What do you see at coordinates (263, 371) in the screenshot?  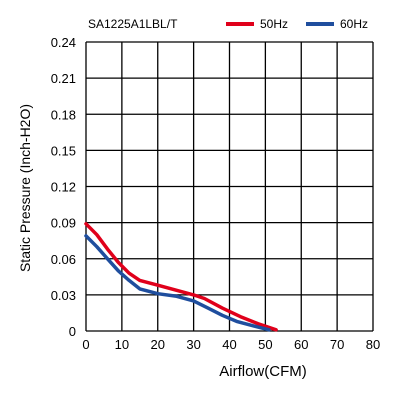 I see `x-axis-label: Airflow(CFM)` at bounding box center [263, 371].